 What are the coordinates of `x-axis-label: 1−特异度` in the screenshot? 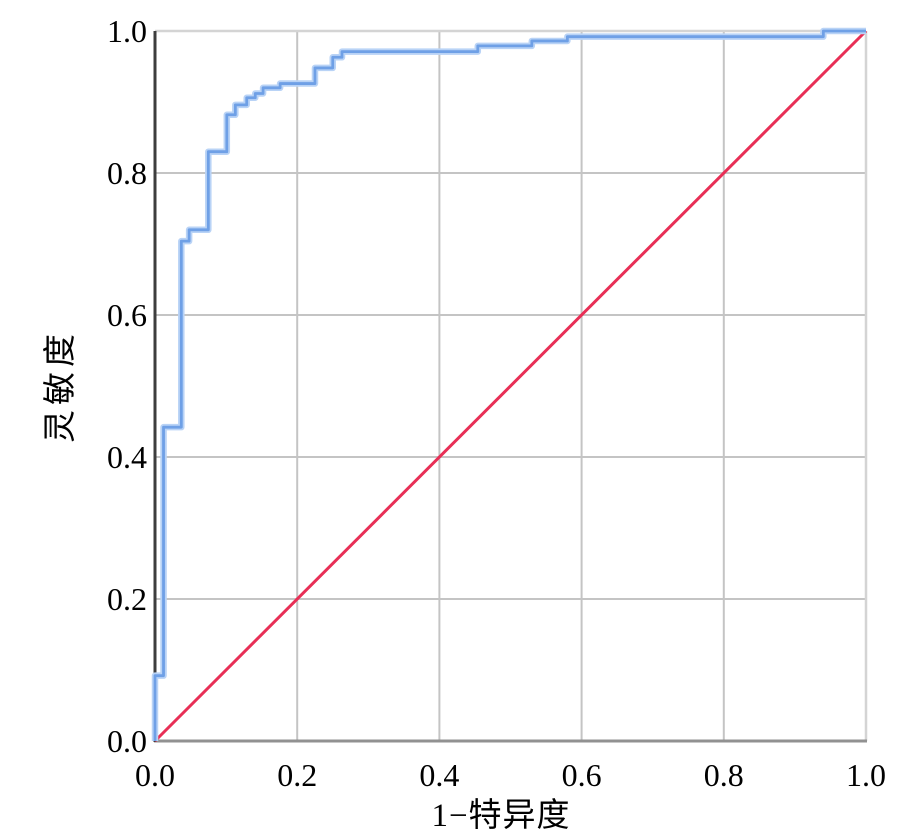 It's located at (501, 816).